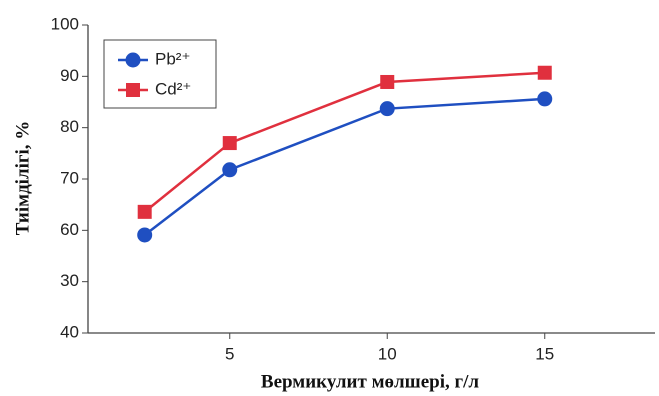 The width and height of the screenshot is (659, 396). I want to click on y-tick-label: 40, so click(69, 331).